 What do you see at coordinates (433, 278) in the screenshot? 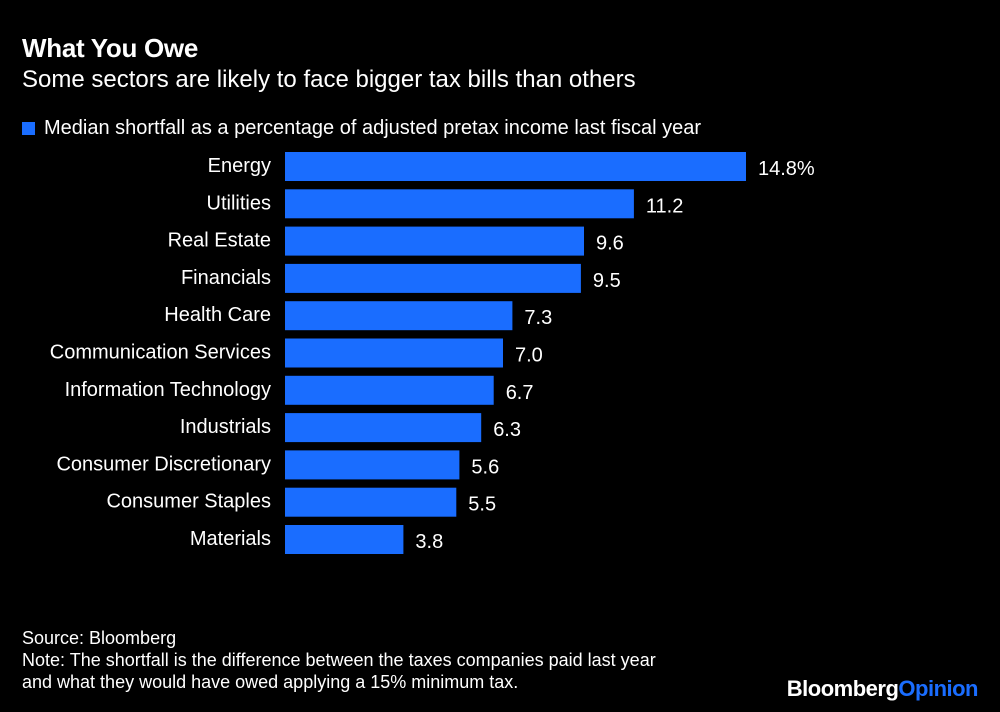
I see `bar-financials` at bounding box center [433, 278].